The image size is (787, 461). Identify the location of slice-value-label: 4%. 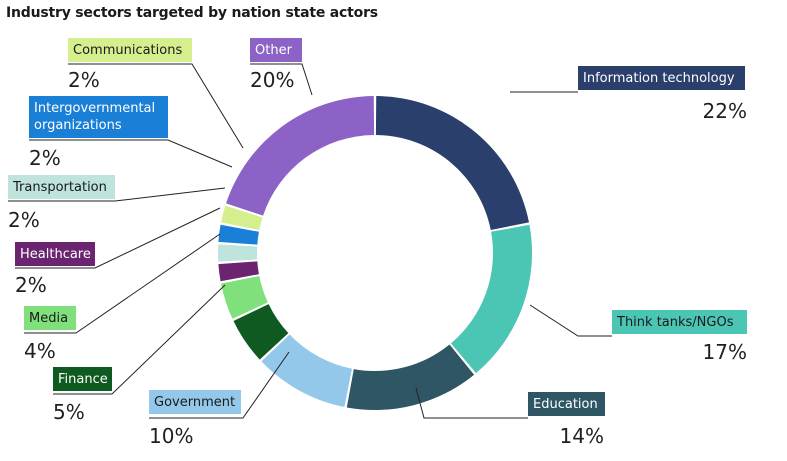
(40, 351).